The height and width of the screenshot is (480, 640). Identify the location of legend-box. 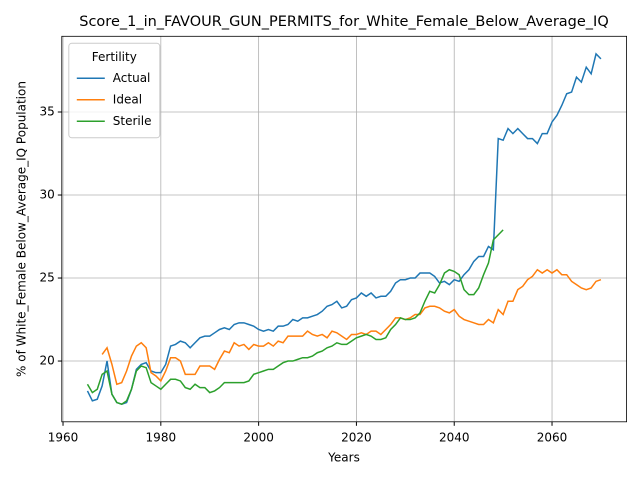
(114, 90).